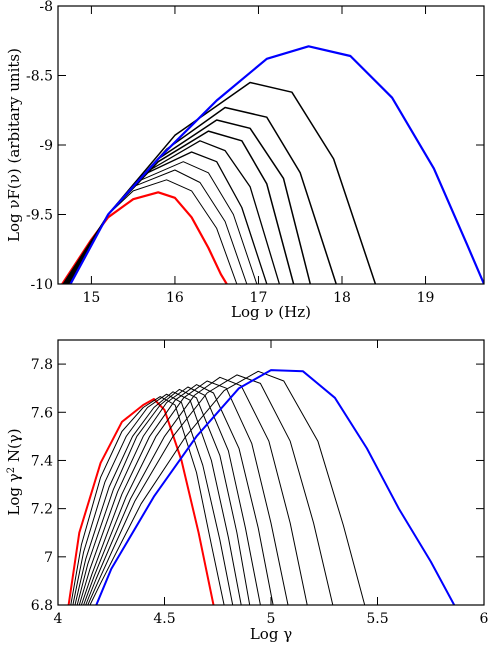 This screenshot has width=489, height=648. Describe the element at coordinates (42, 461) in the screenshot. I see `electron-y-tick-label: 7.4` at that location.